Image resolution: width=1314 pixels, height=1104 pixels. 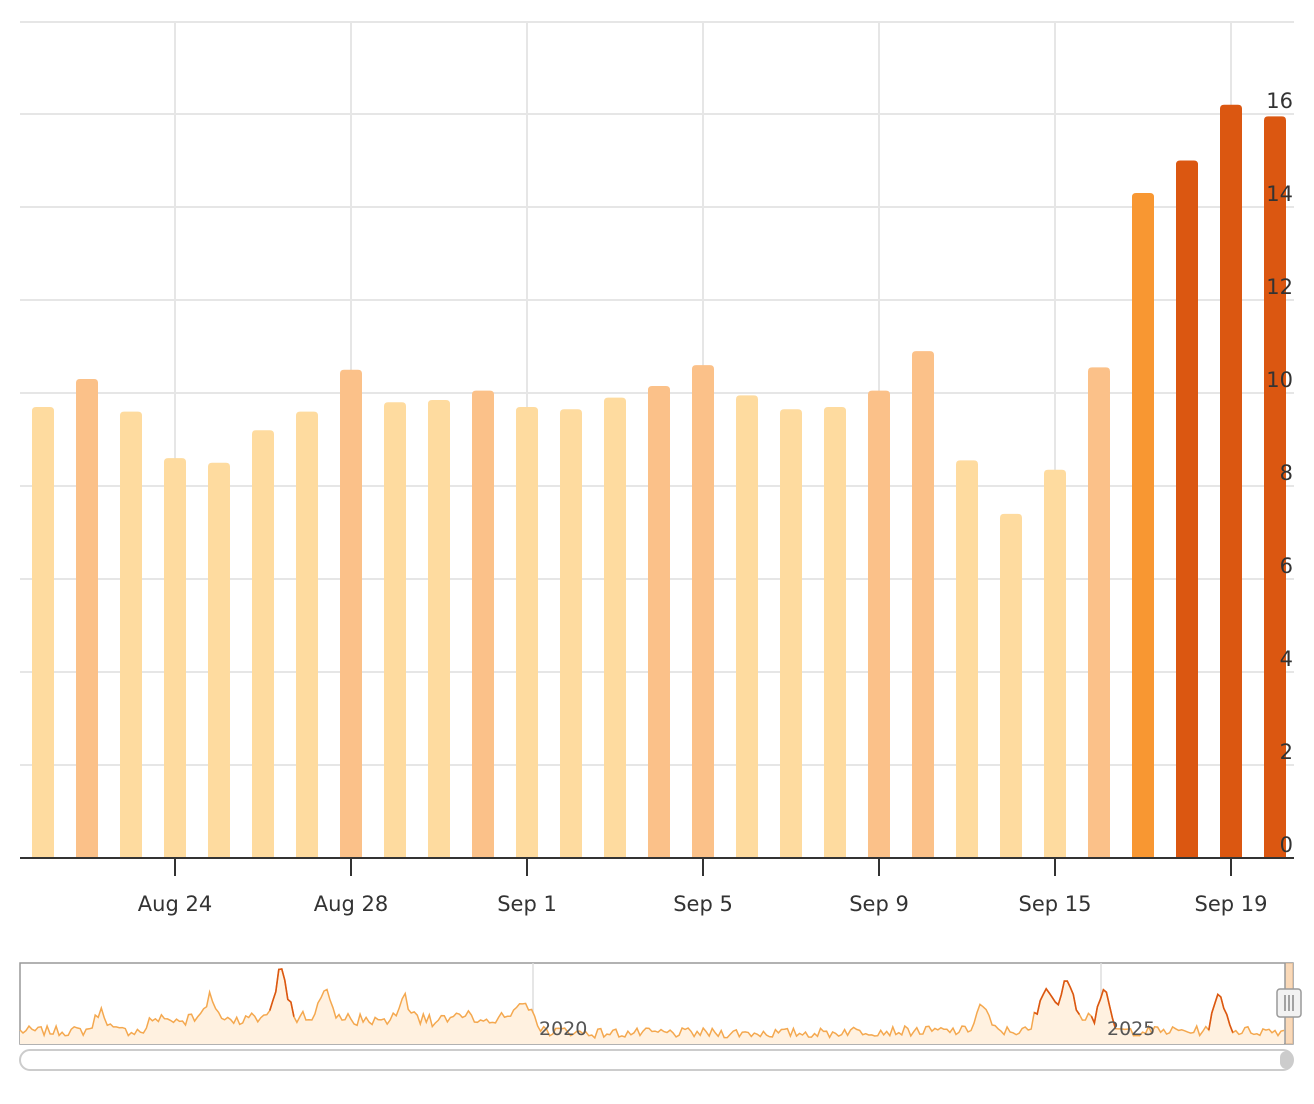 I want to click on navigator-label-2025: 2025, so click(x=1131, y=1029).